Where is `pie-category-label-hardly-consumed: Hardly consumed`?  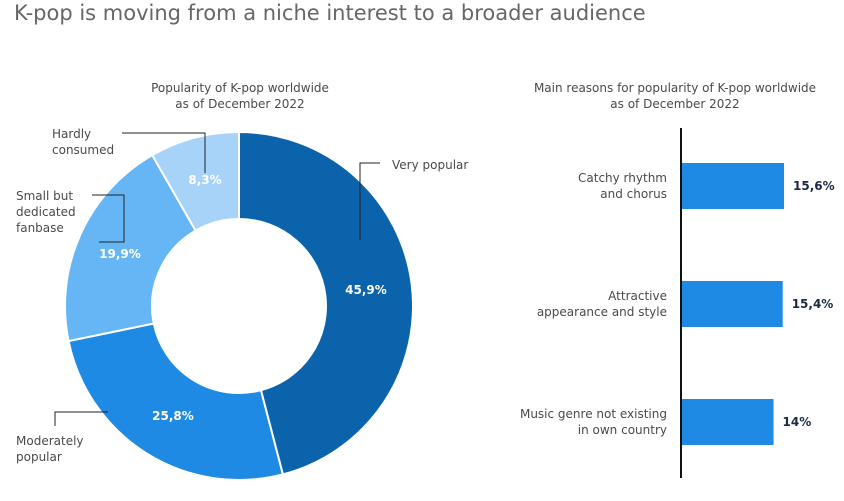
pie-category-label-hardly-consumed: Hardly consumed is located at coordinates (83, 142).